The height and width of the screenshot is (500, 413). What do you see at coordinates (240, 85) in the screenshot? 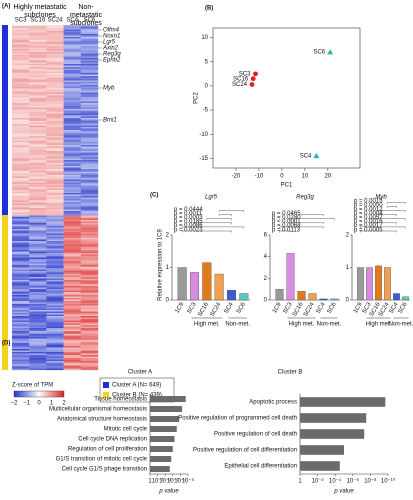
I see `point-label: SC24` at bounding box center [240, 85].